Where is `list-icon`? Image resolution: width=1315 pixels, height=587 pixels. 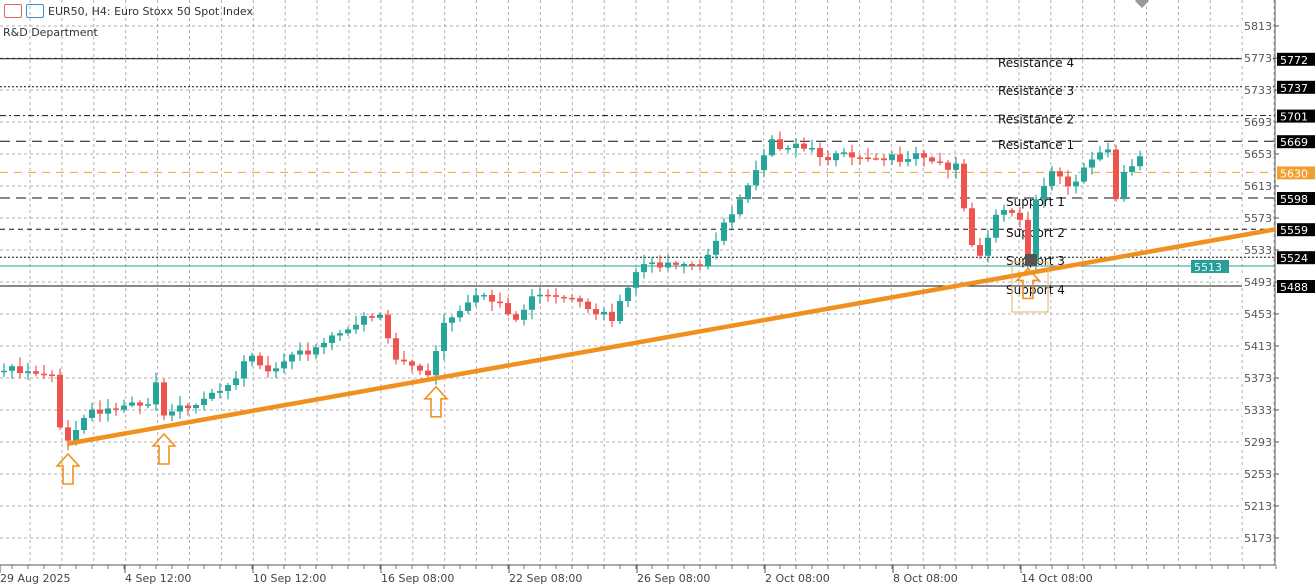 list-icon is located at coordinates (13, 11).